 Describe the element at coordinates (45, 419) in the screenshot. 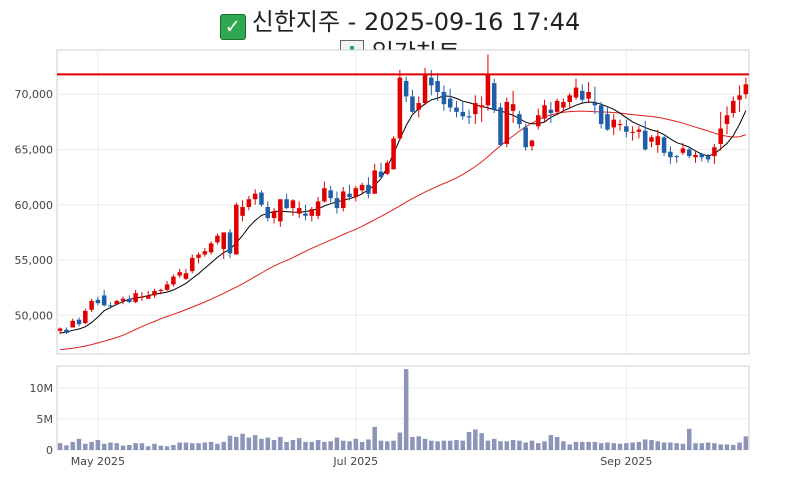

I see `volume-y-tick-label: 5M` at that location.